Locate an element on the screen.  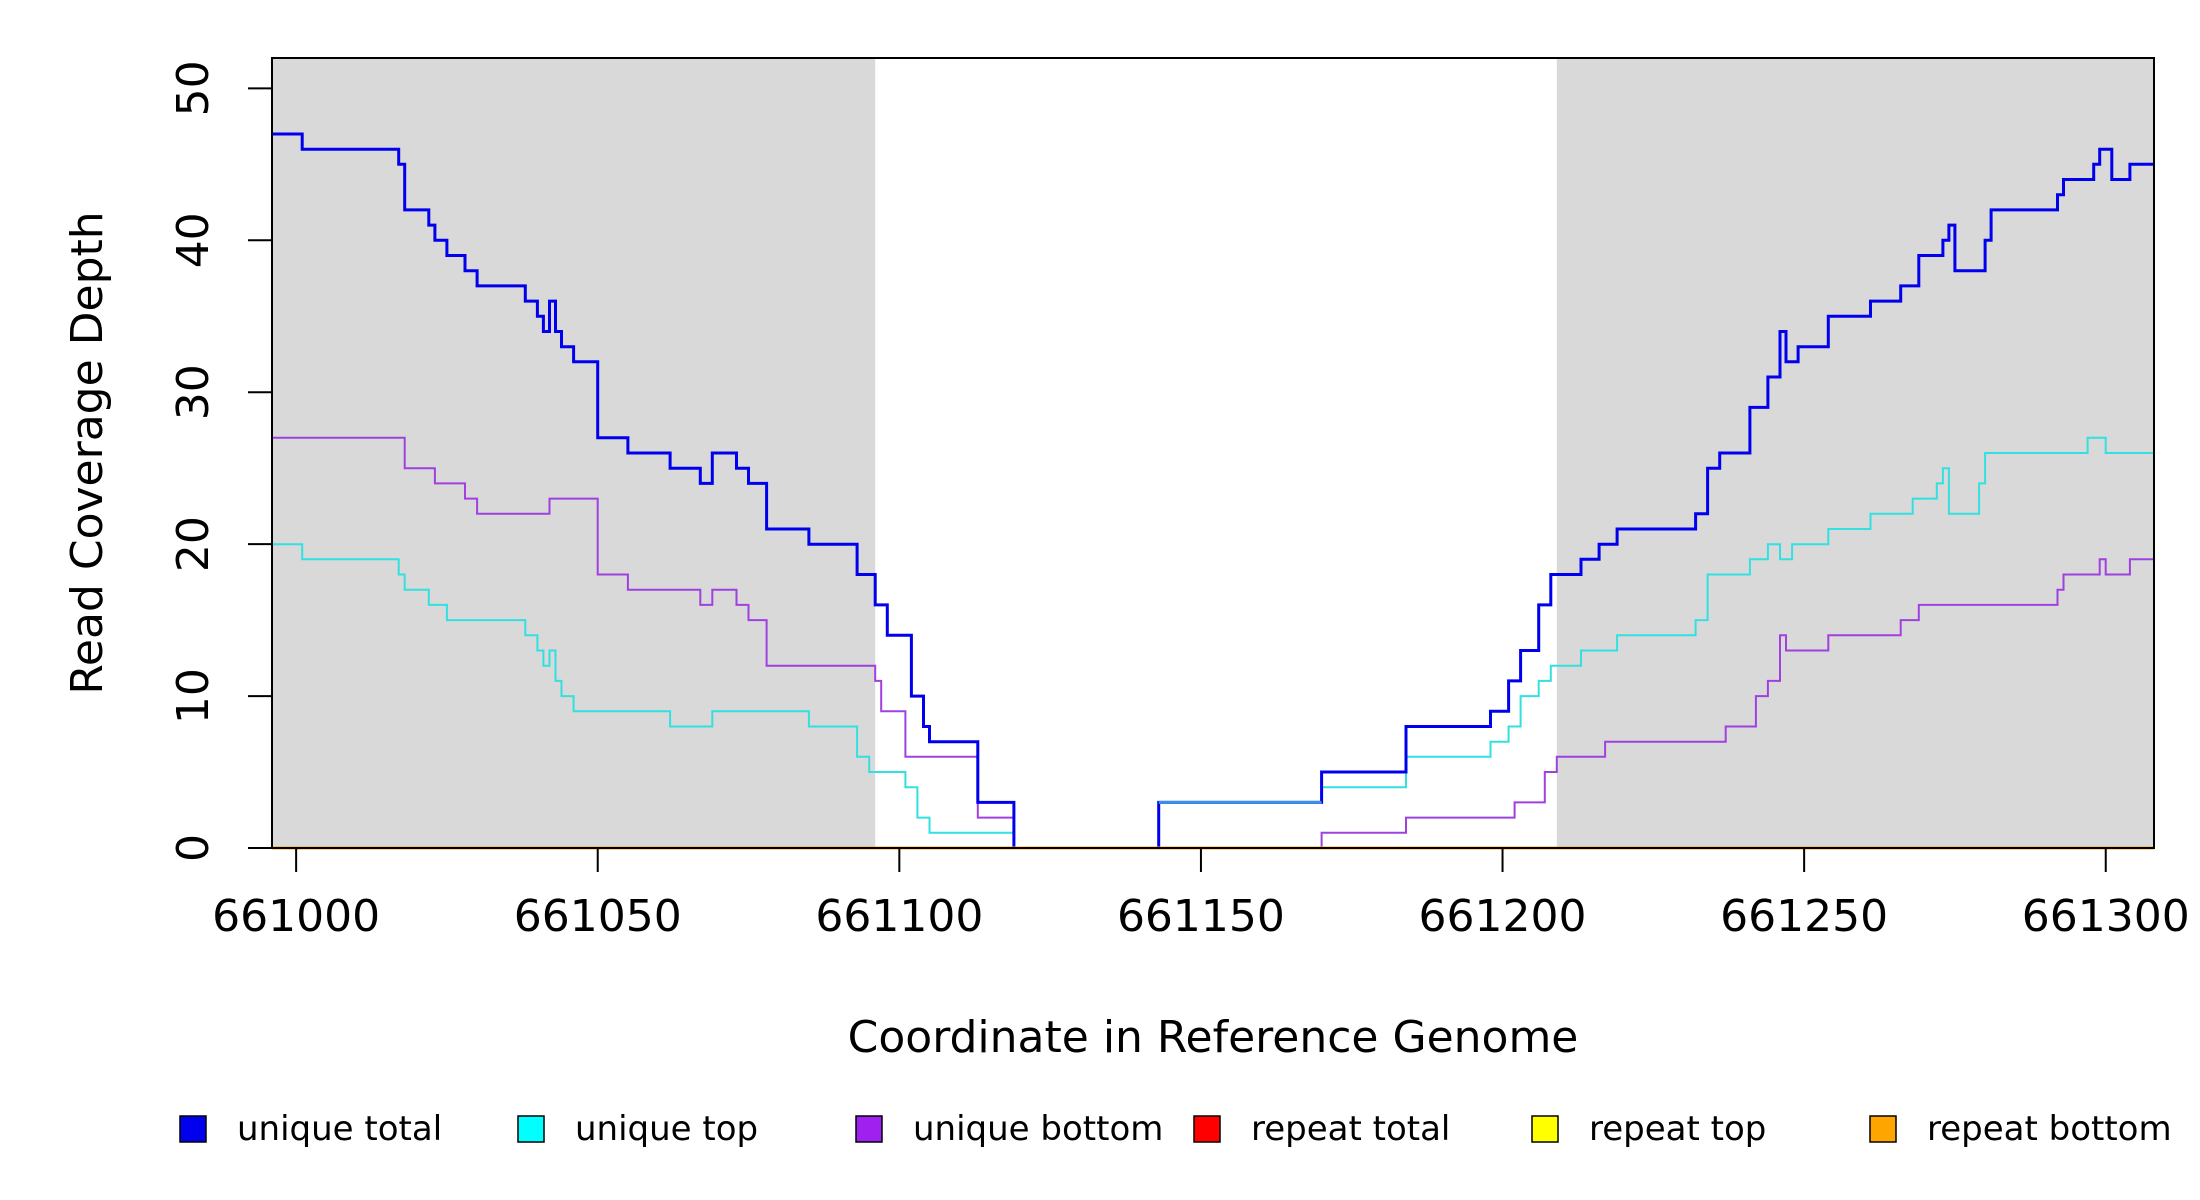
x-tick-label-661200: 661200 is located at coordinates (1503, 916).